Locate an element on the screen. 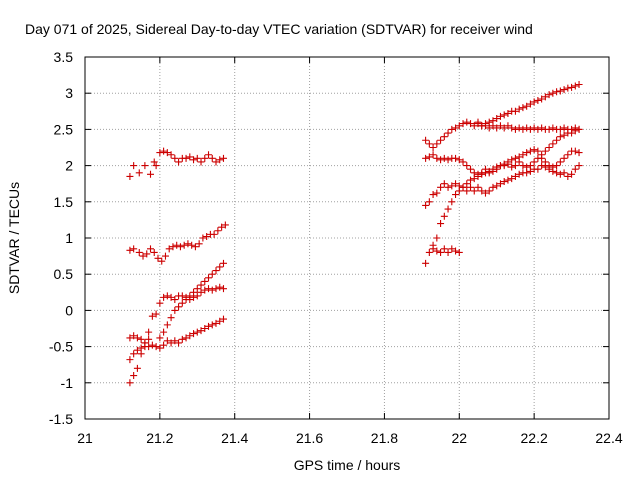 This screenshot has height=480, width=640. x-axis-label: GPS time / hours is located at coordinates (347, 465).